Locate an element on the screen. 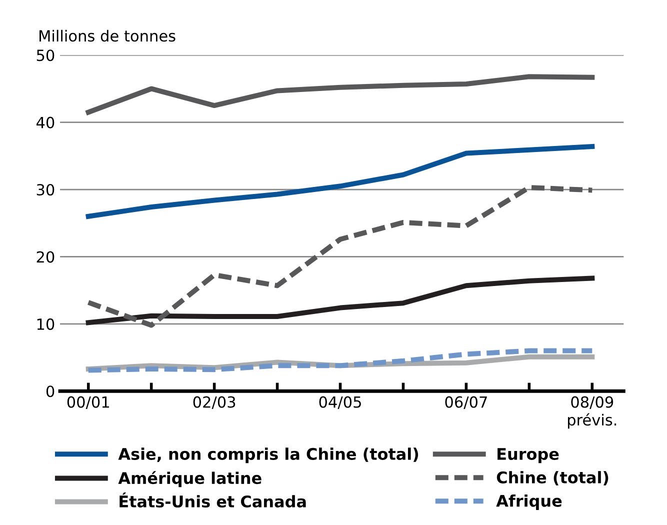 This screenshot has width=667, height=525. x-tick-label: 04/05 is located at coordinates (340, 403).